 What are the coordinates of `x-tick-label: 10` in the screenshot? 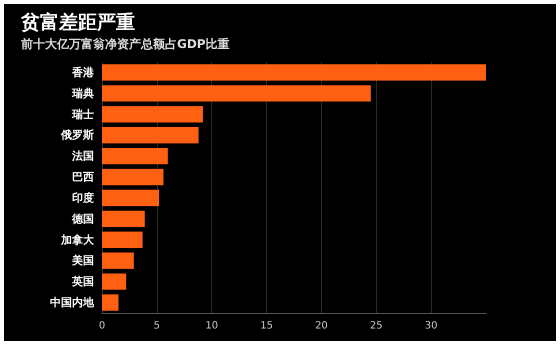 It's located at (211, 326).